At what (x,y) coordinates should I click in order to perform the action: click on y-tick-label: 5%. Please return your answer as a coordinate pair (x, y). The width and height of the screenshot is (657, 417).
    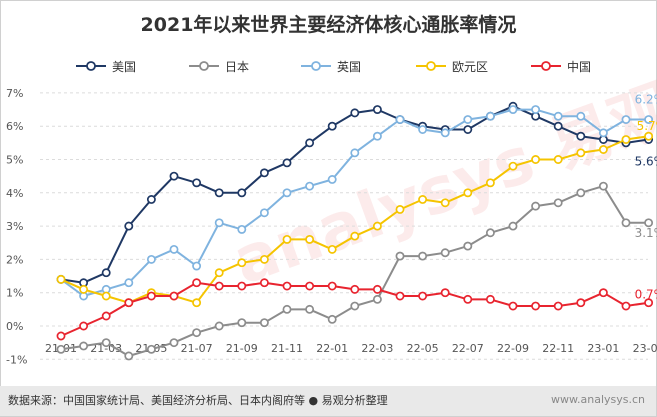
    Looking at the image, I should click on (14, 160).